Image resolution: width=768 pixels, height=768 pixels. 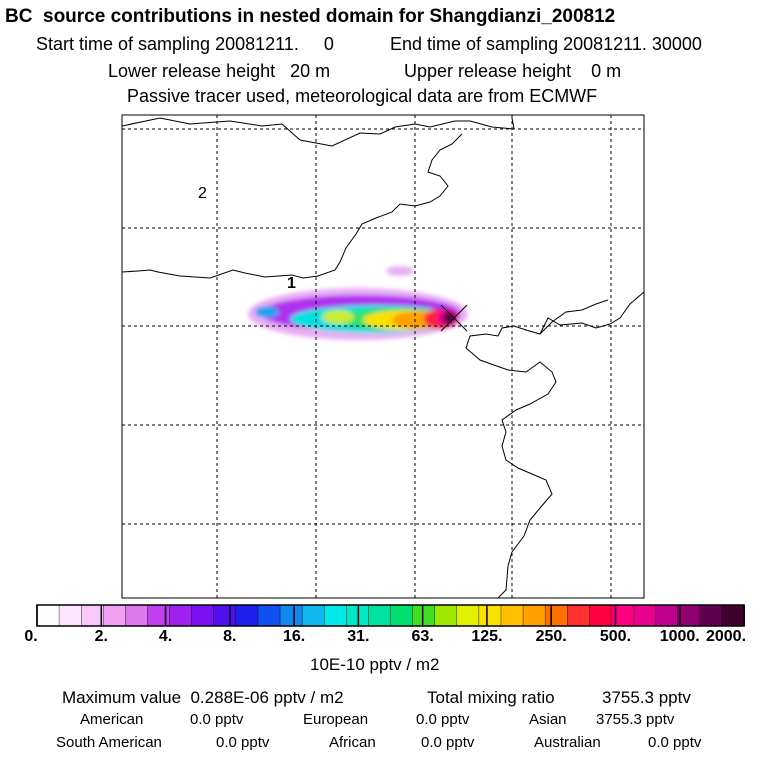 I want to click on plume-puff-top, so click(x=400, y=271).